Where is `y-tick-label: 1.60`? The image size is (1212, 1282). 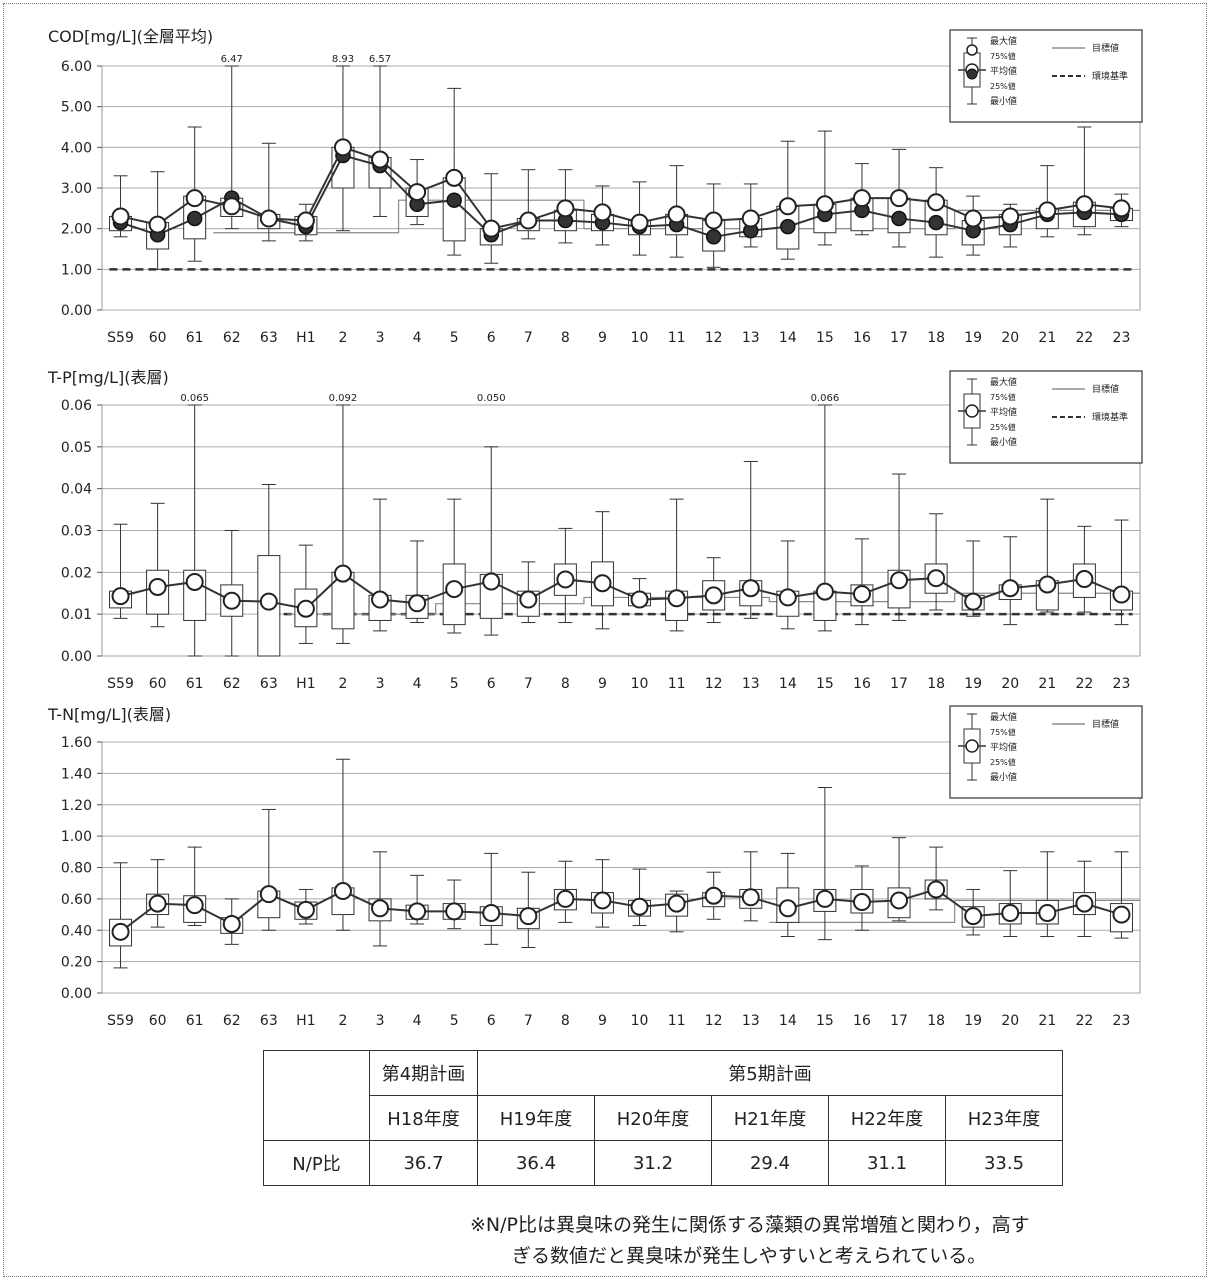
y-tick-label: 1.60 is located at coordinates (76, 743).